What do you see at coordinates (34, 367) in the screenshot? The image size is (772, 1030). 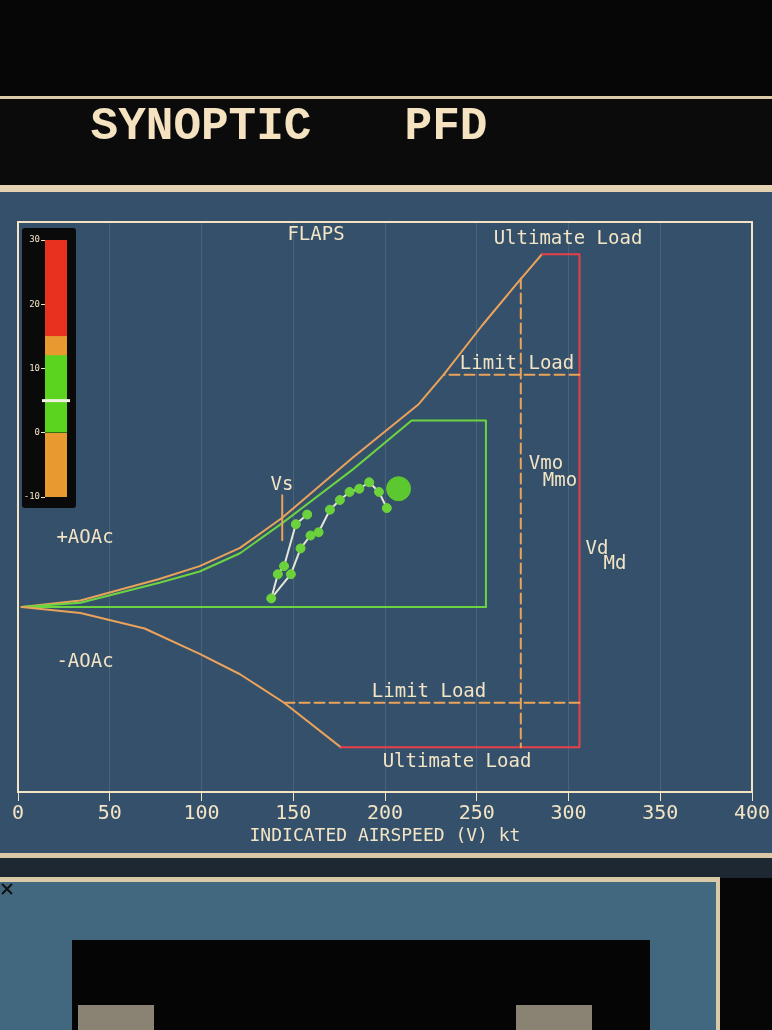 I see `y-tick-label: 10` at bounding box center [34, 367].